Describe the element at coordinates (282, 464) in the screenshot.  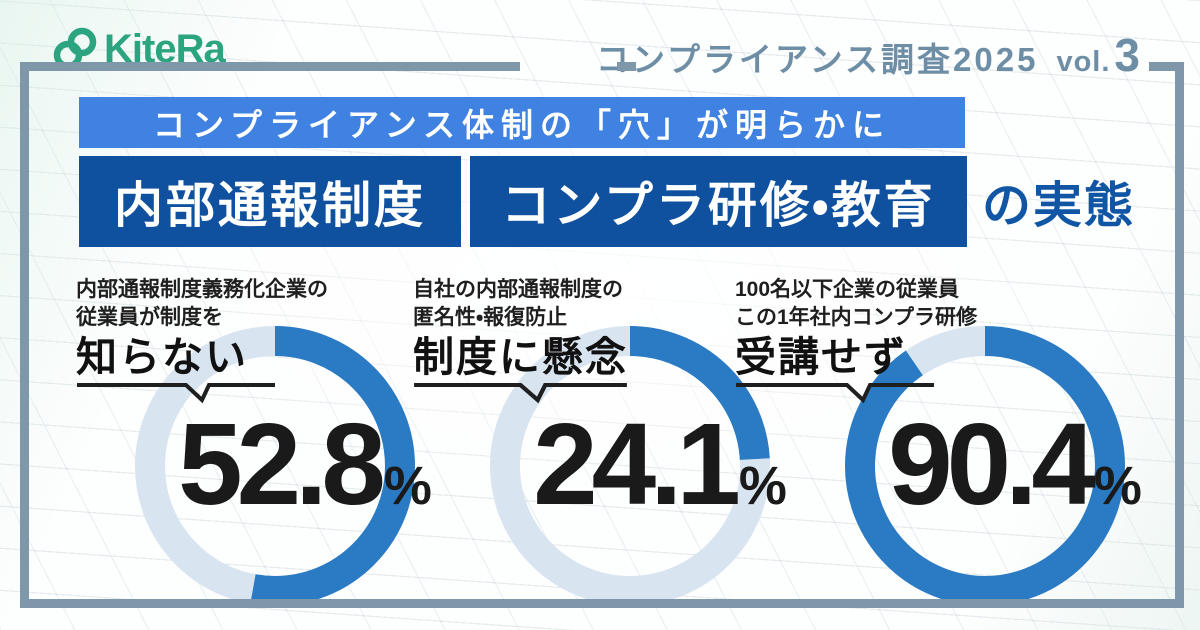
I see `stat-value-1-number: 52.8` at that location.